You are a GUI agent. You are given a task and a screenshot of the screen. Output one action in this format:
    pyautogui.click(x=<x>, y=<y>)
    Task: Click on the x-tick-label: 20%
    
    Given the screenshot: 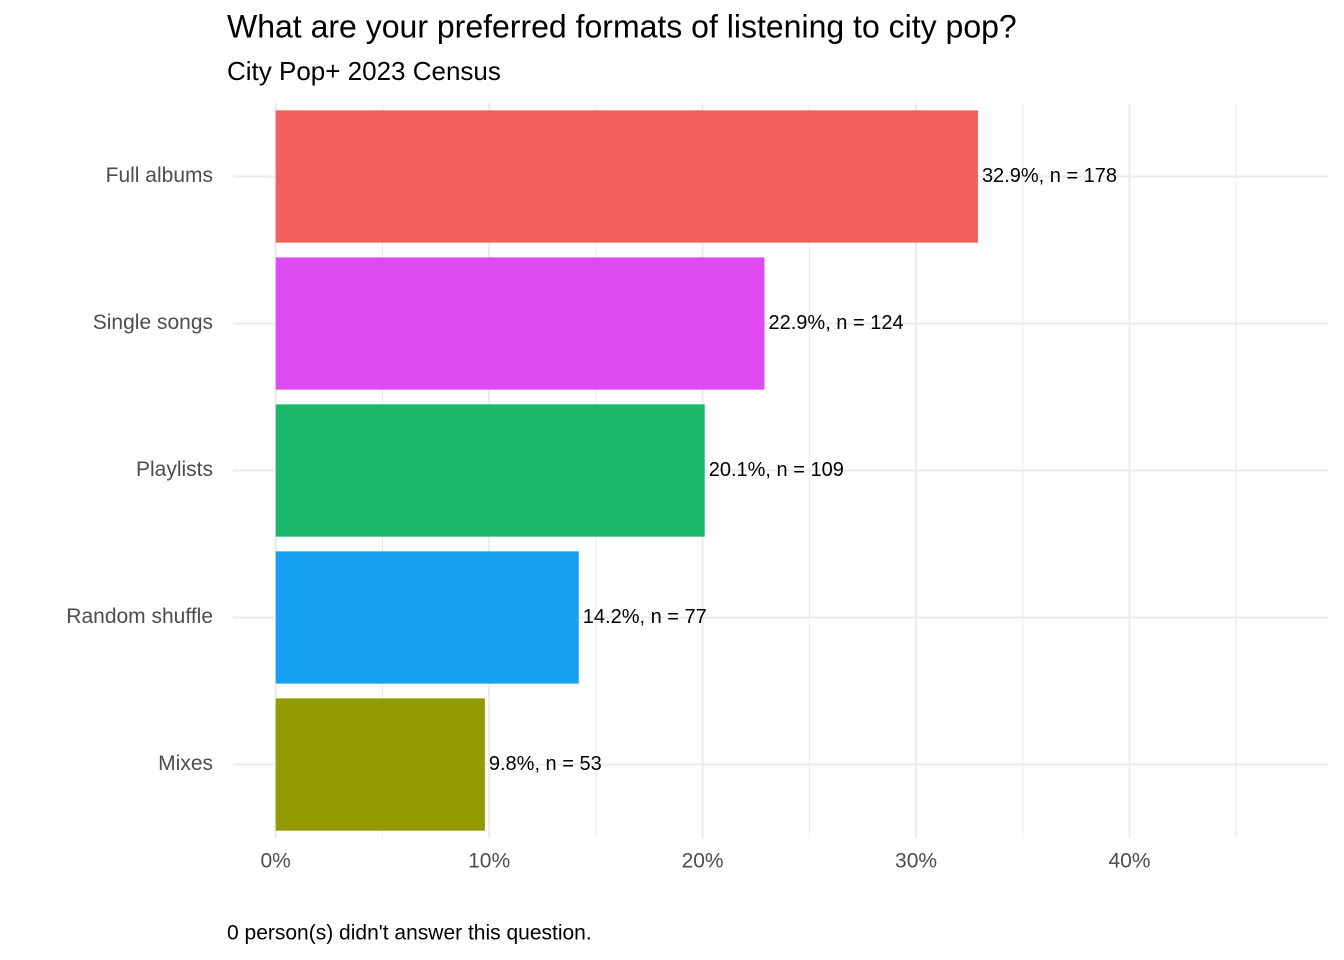 What is the action you would take?
    pyautogui.click(x=703, y=861)
    